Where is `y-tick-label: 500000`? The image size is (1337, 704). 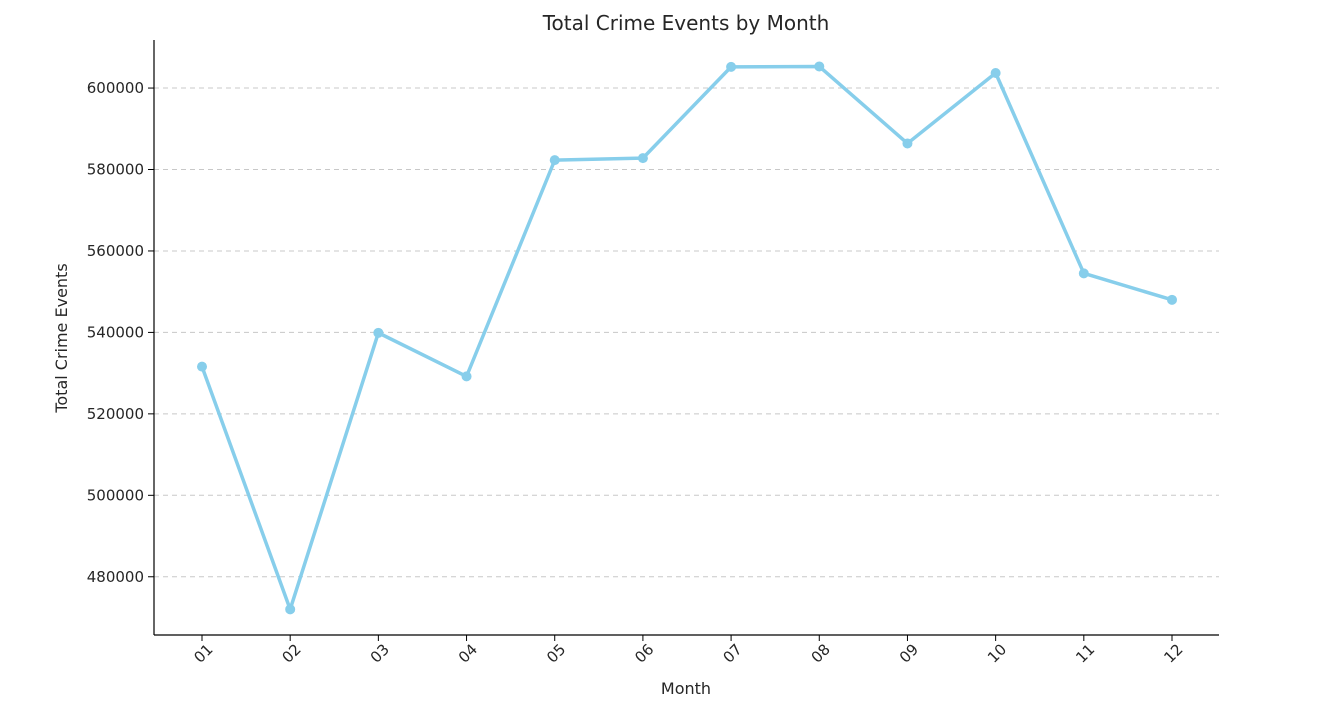 y-tick-label: 500000 is located at coordinates (115, 495).